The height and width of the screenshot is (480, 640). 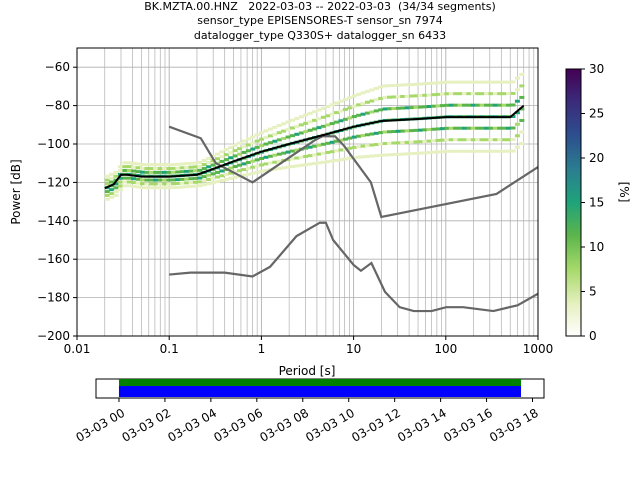 What do you see at coordinates (573, 202) in the screenshot?
I see `colorbar-gradient` at bounding box center [573, 202].